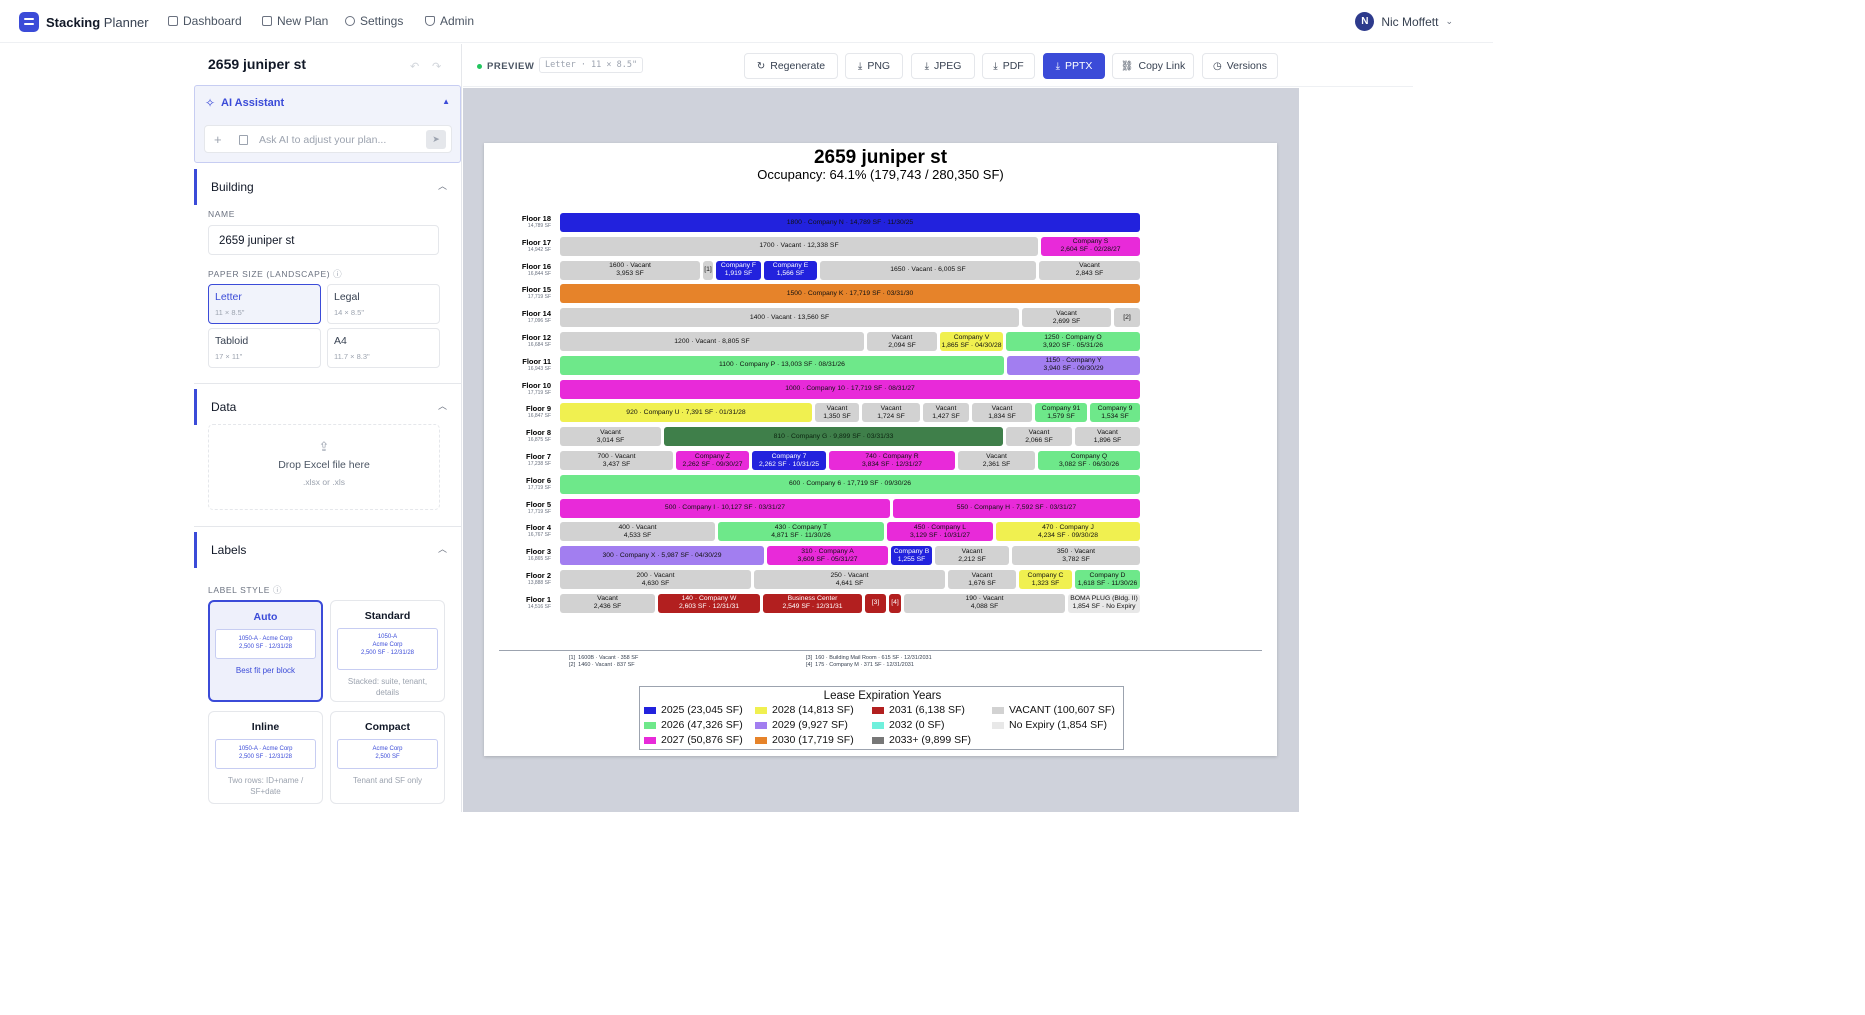  Describe the element at coordinates (837, 413) in the screenshot. I see `suite-block: Vacant 1,350 SF` at that location.